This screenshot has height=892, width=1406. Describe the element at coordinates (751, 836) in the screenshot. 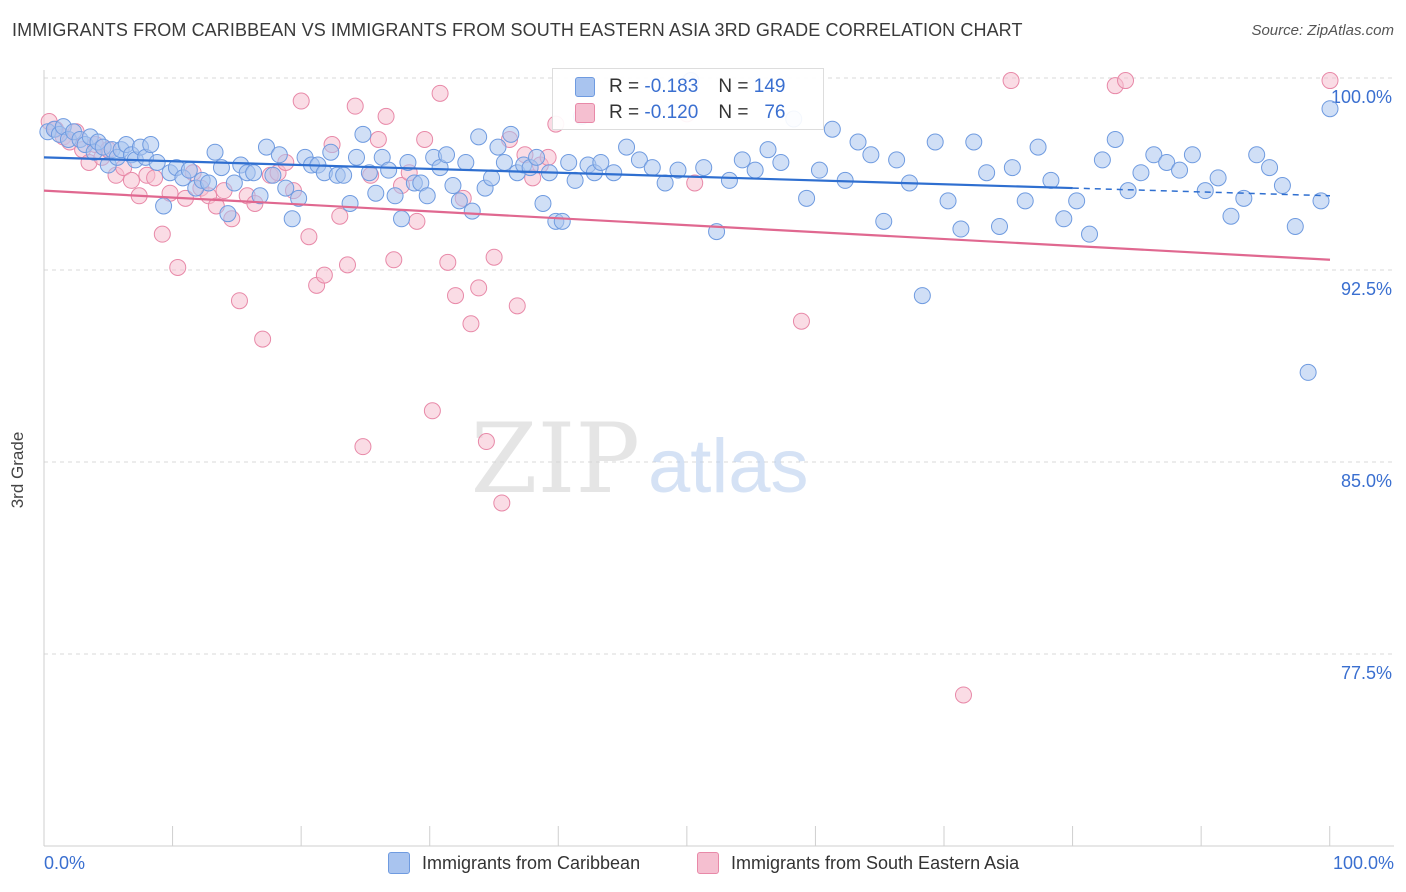

I see `x-ticks` at that location.